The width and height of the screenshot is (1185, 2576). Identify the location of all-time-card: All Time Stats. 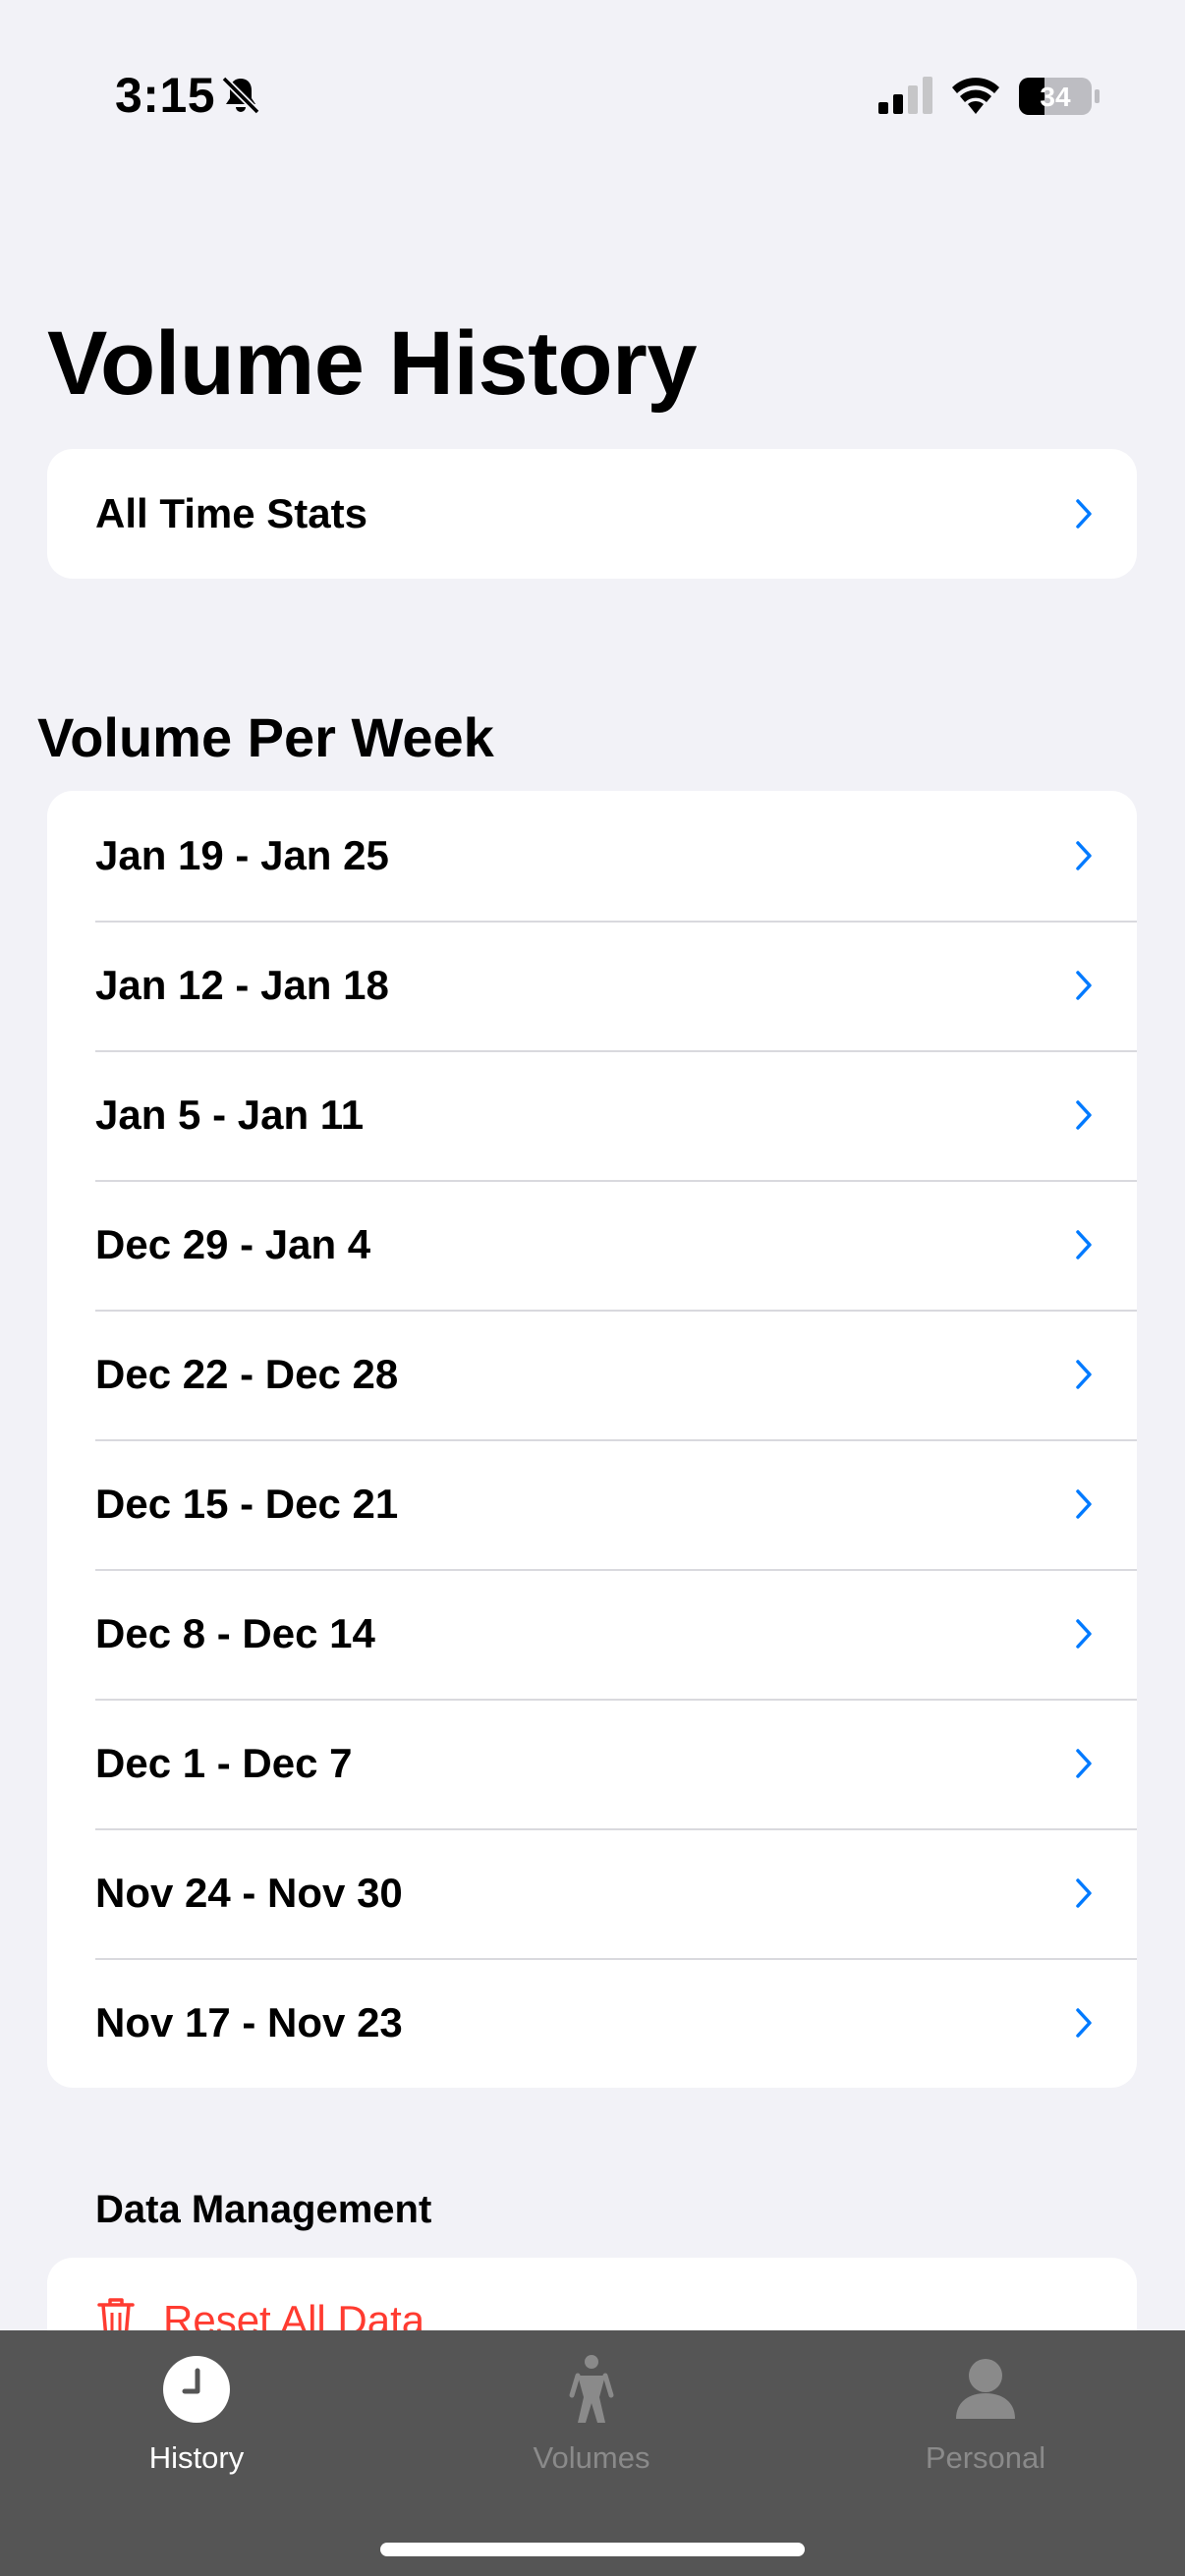
(592, 514).